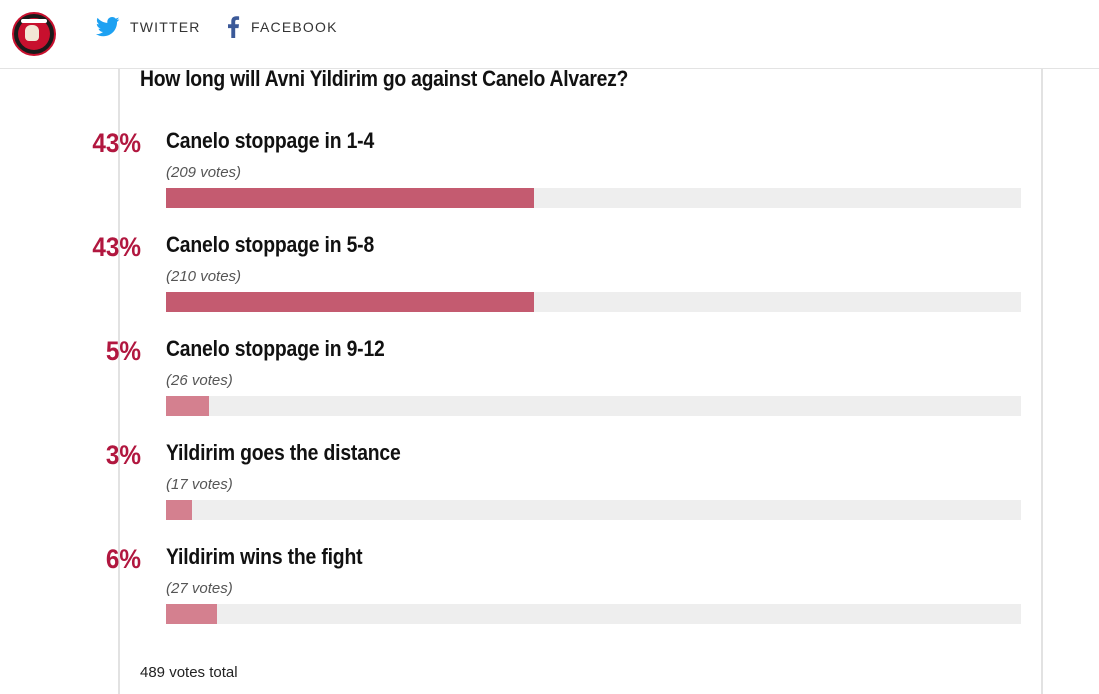  Describe the element at coordinates (264, 556) in the screenshot. I see `option-label: Yildirim wins the fight` at that location.